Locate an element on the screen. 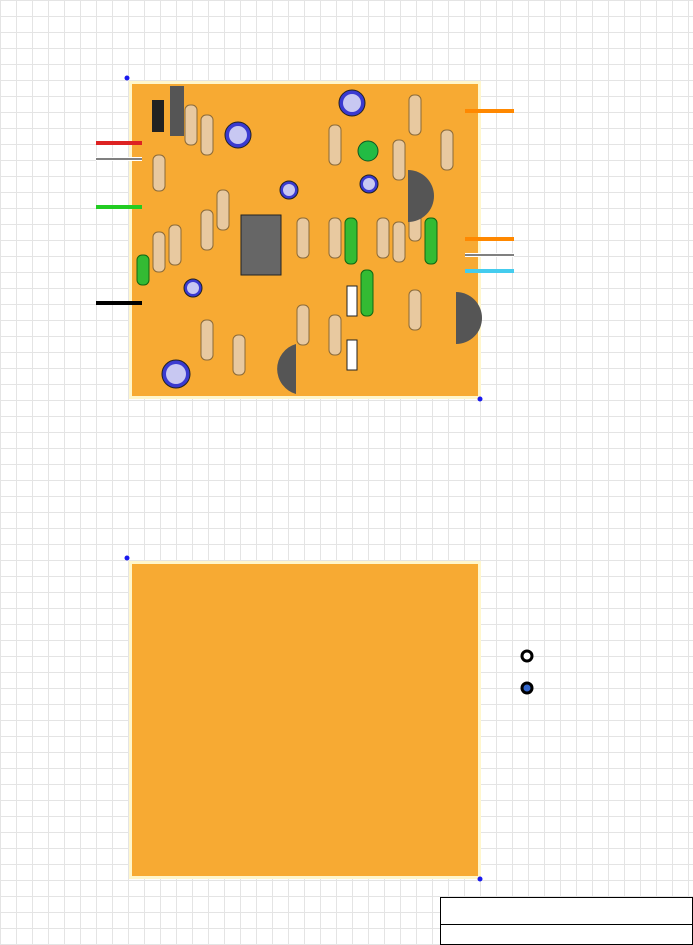 Image resolution: width=693 pixels, height=945 pixels. resistor-22k is located at coordinates (383, 238).